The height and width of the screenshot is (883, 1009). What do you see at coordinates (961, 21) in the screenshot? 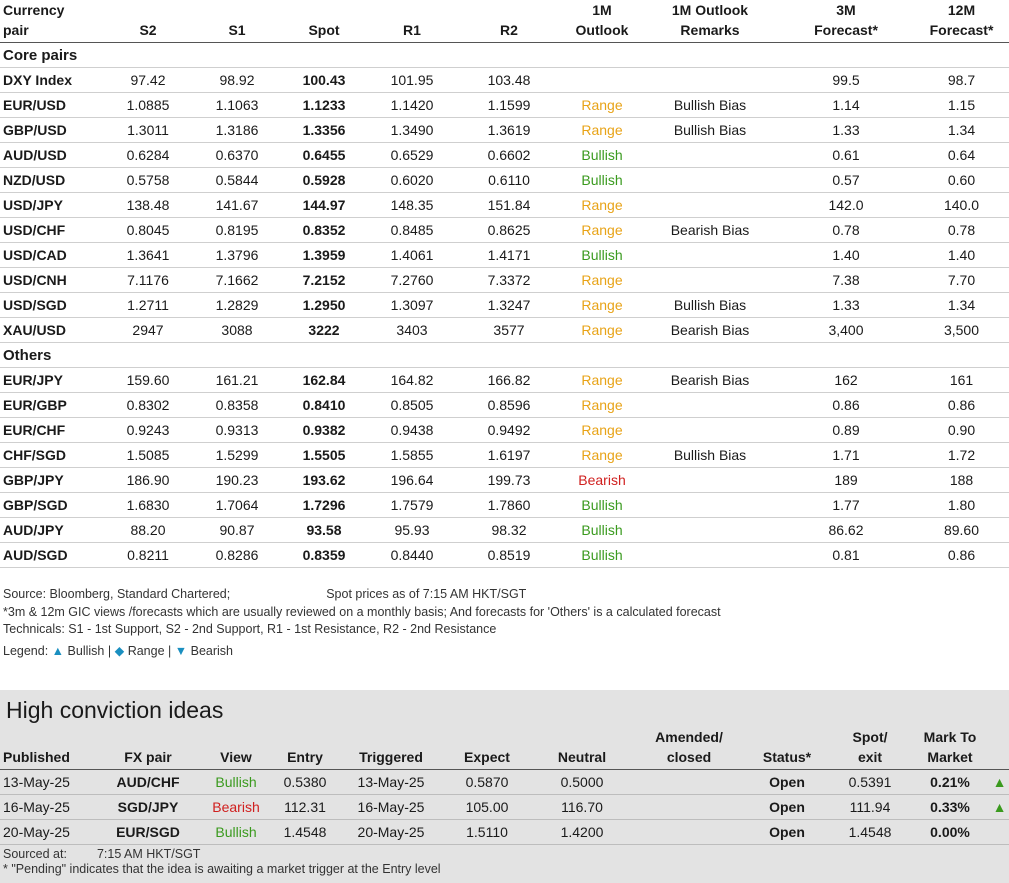
I see `header-12m-forecast: 12M Forecast*` at bounding box center [961, 21].